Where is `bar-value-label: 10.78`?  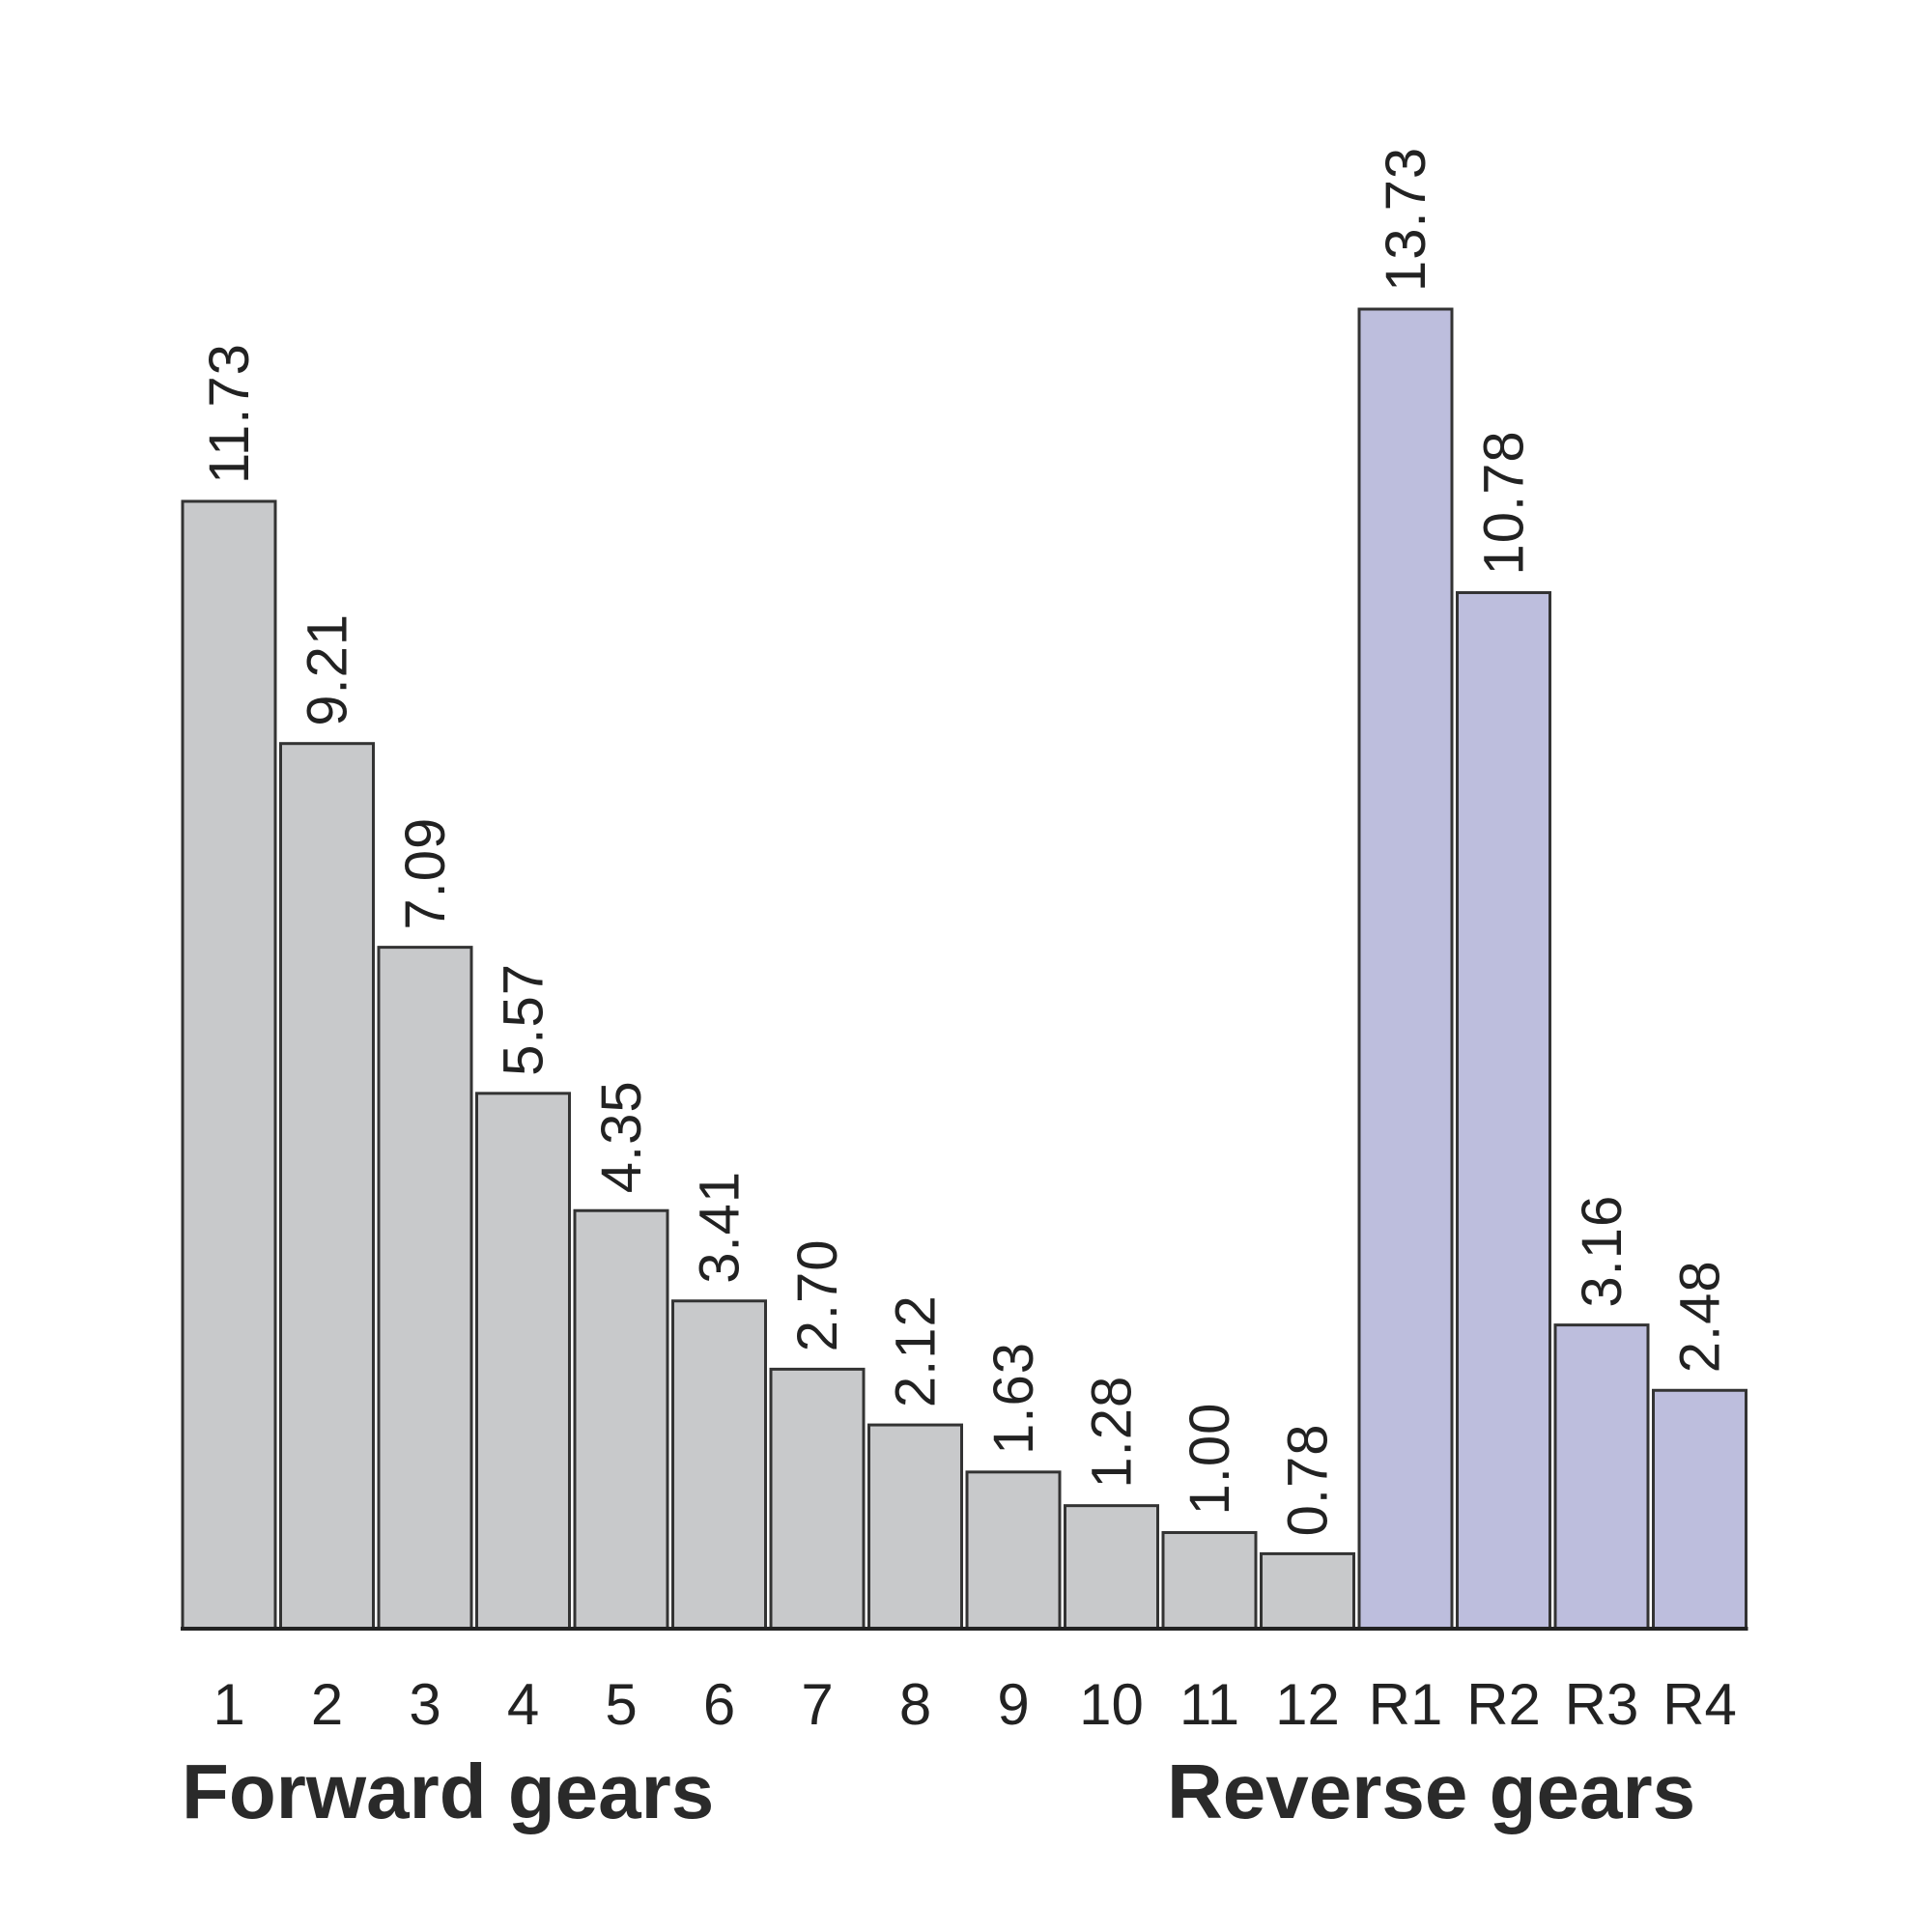
bar-value-label: 10.78 is located at coordinates (1504, 502).